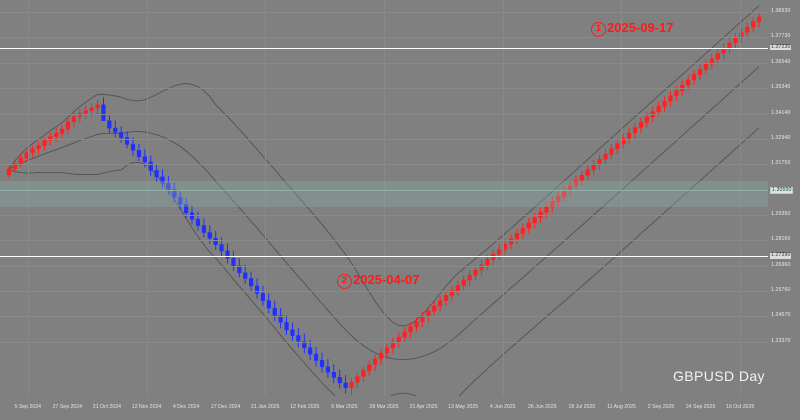 Image resolution: width=800 pixels, height=420 pixels. Describe the element at coordinates (344, 407) in the screenshot. I see `time-tick-label: 6 Mar 2025` at that location.